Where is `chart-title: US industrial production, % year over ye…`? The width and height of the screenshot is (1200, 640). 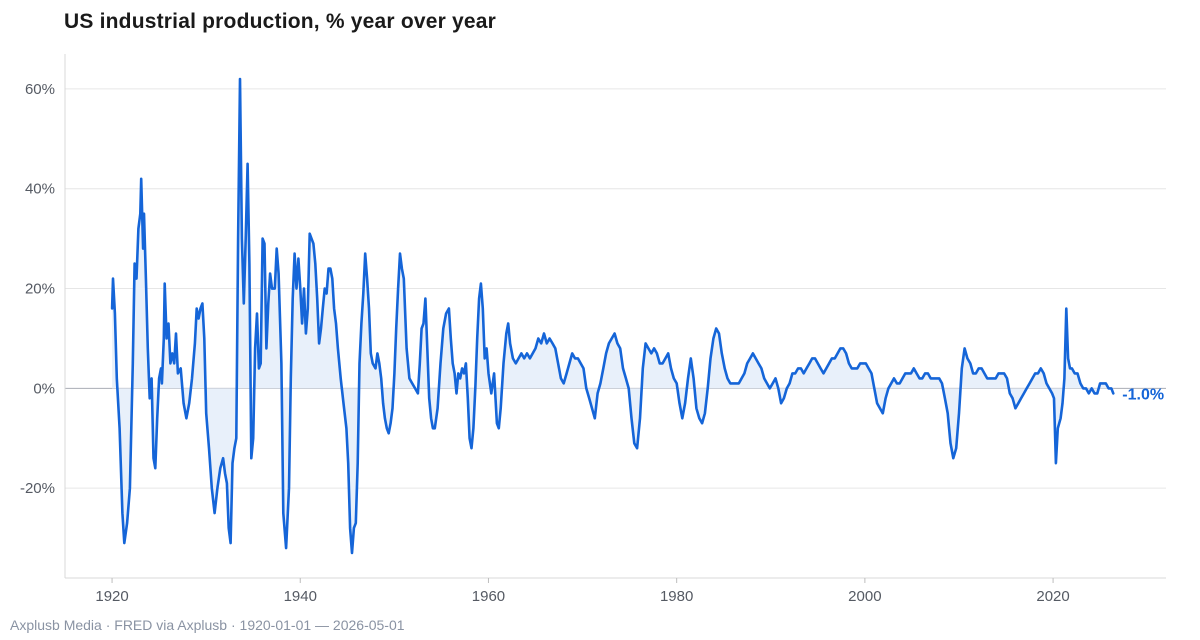 chart-title: US industrial production, % year over ye… is located at coordinates (280, 21).